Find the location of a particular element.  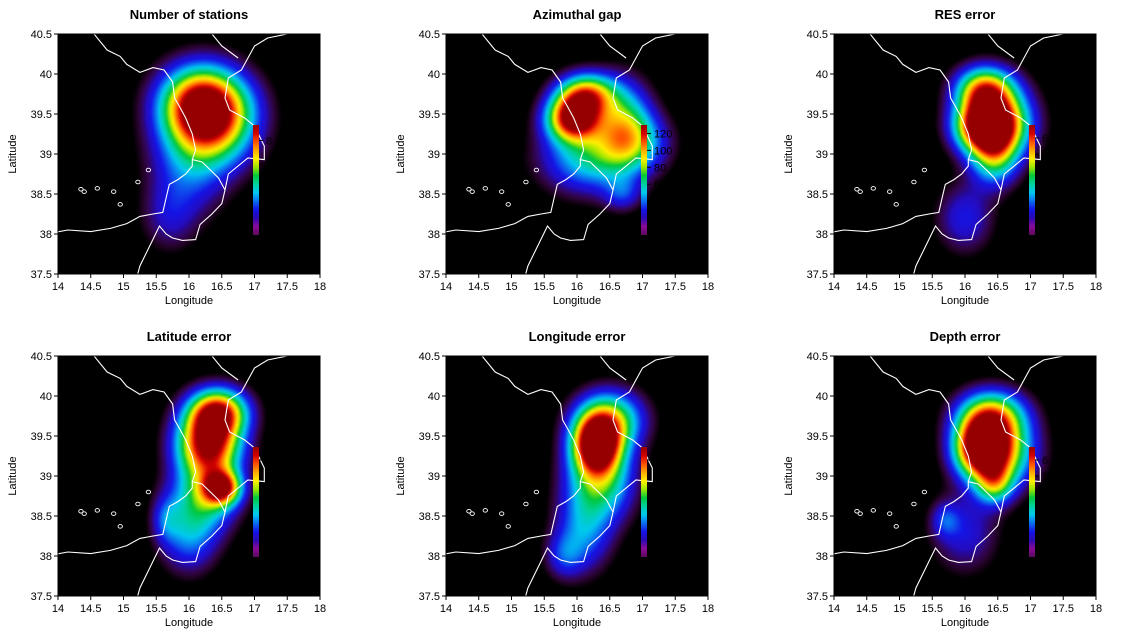

panel-title: Longitude error is located at coordinates (577, 336).